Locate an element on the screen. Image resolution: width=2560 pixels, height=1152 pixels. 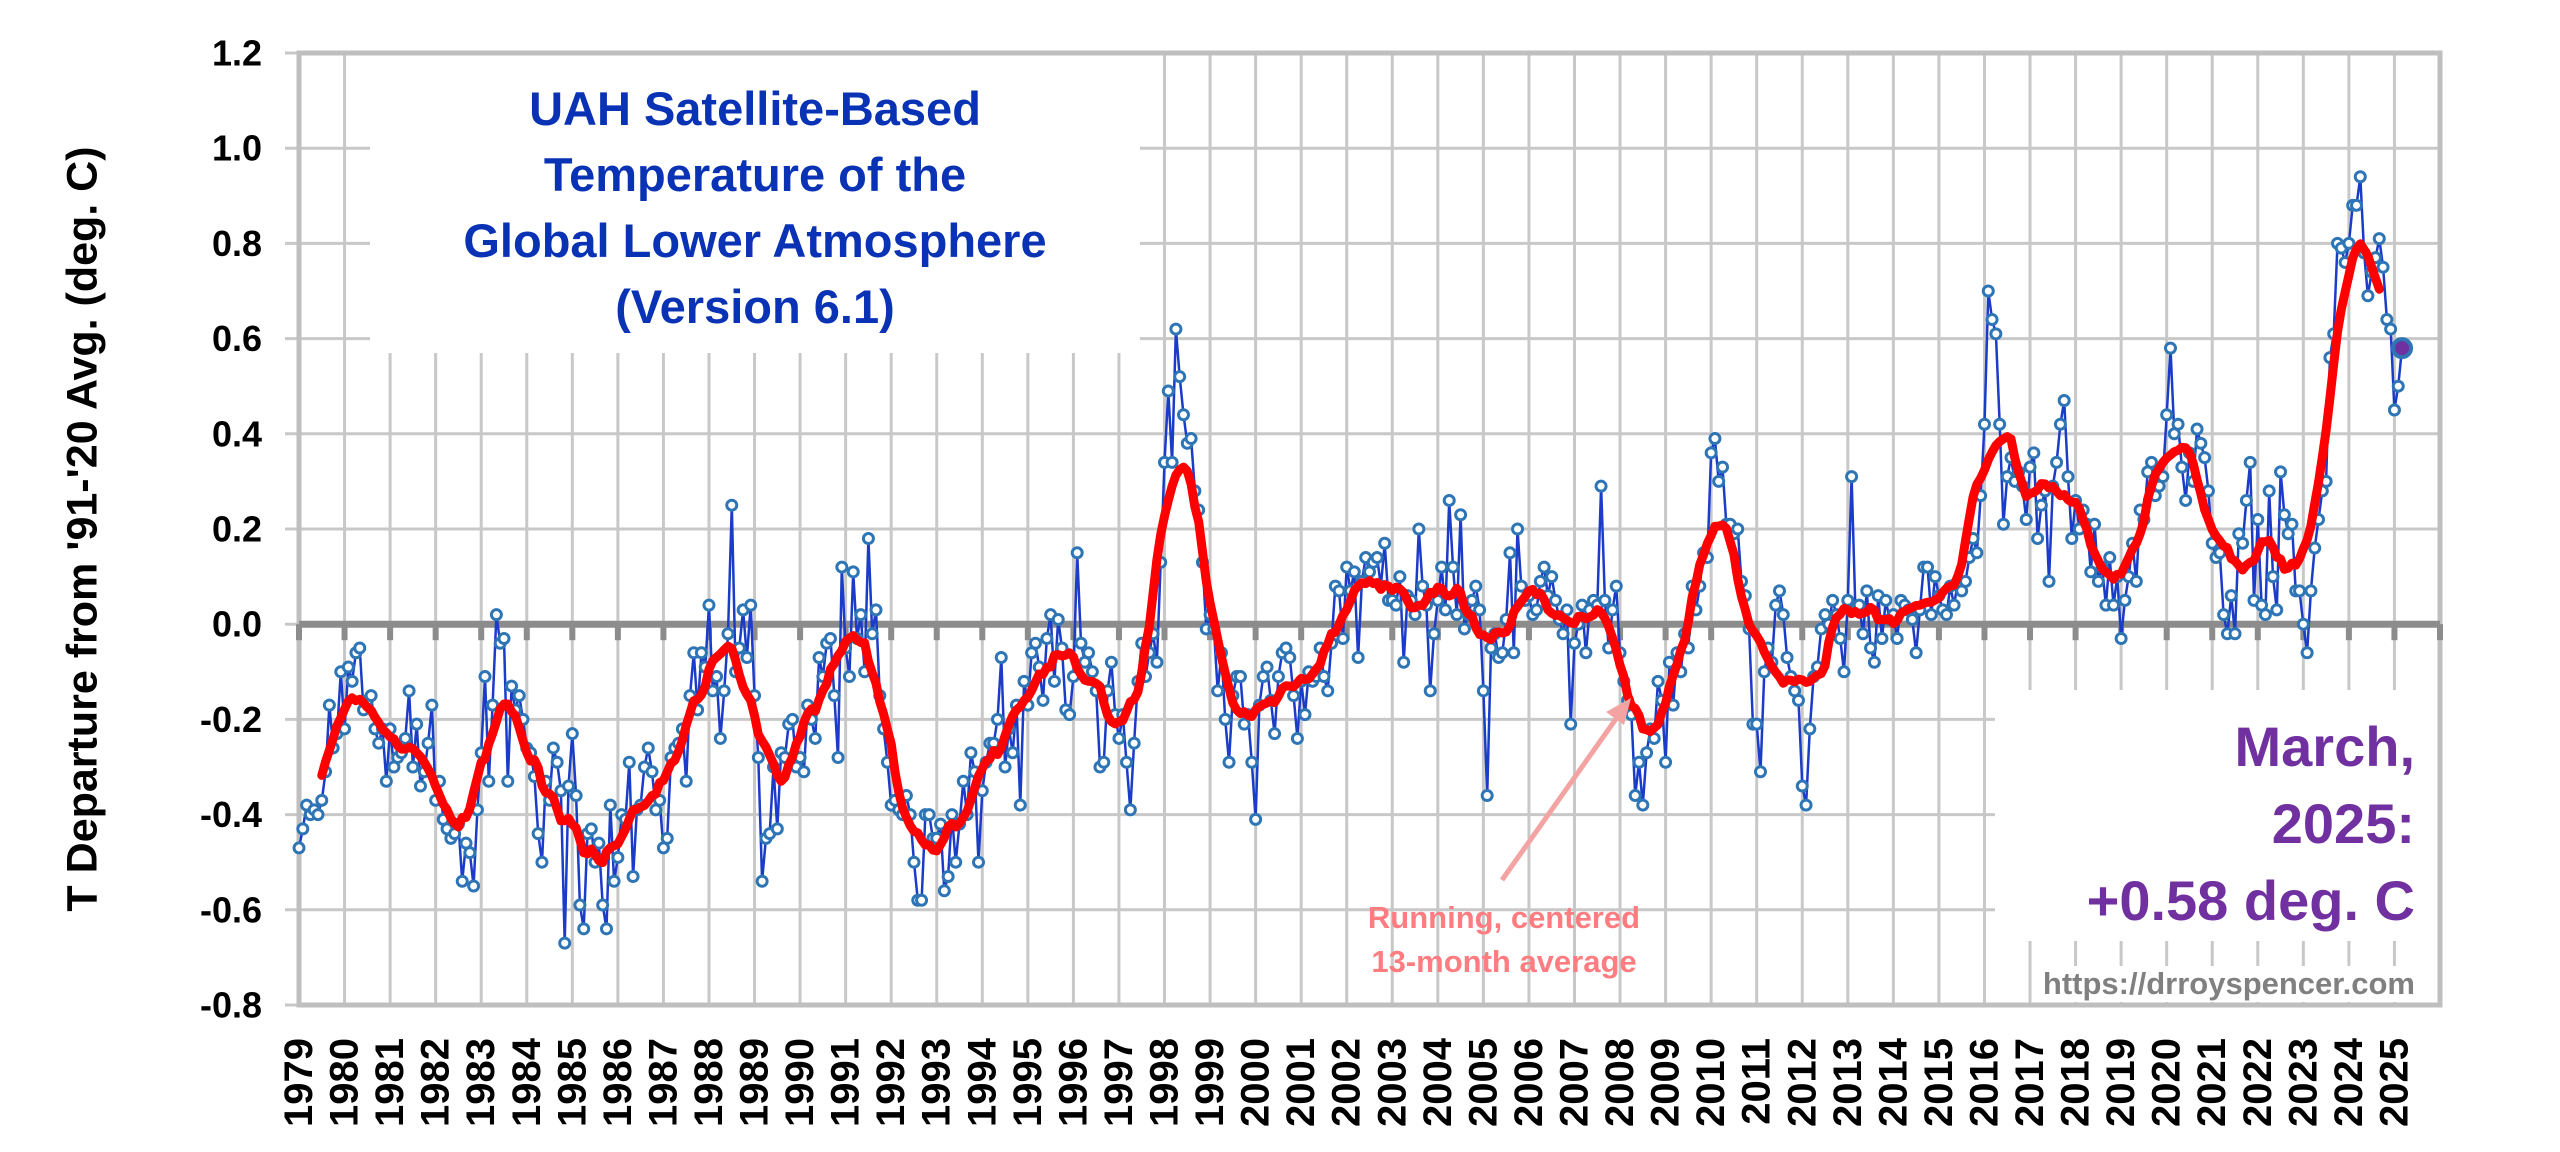
y-tick-label: 0.0 is located at coordinates (237, 624).